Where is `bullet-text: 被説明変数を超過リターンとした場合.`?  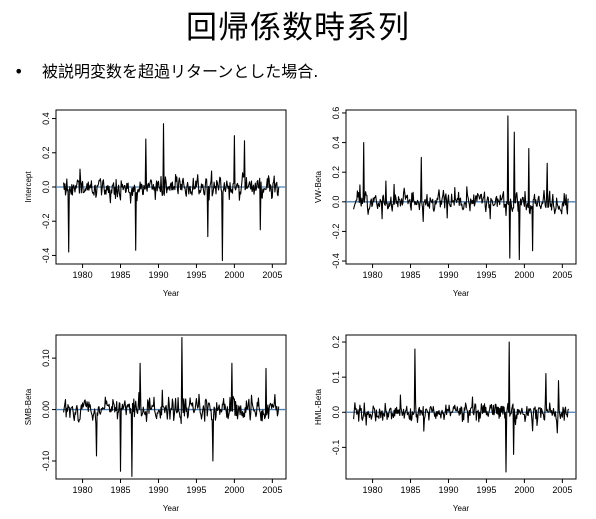
bullet-text: 被説明変数を超過リターンとした場合. is located at coordinates (180, 71).